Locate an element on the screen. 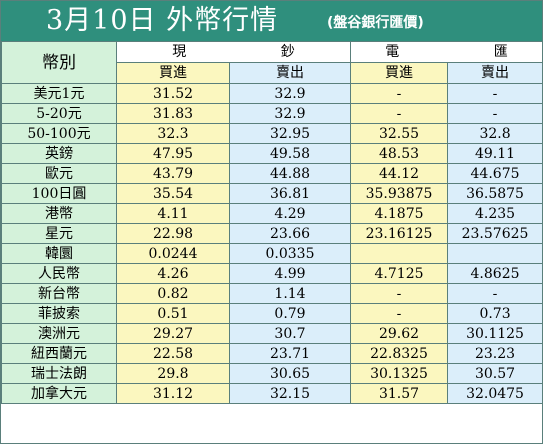 The image size is (543, 444). currency-column-header: 幣別 is located at coordinates (59, 62).